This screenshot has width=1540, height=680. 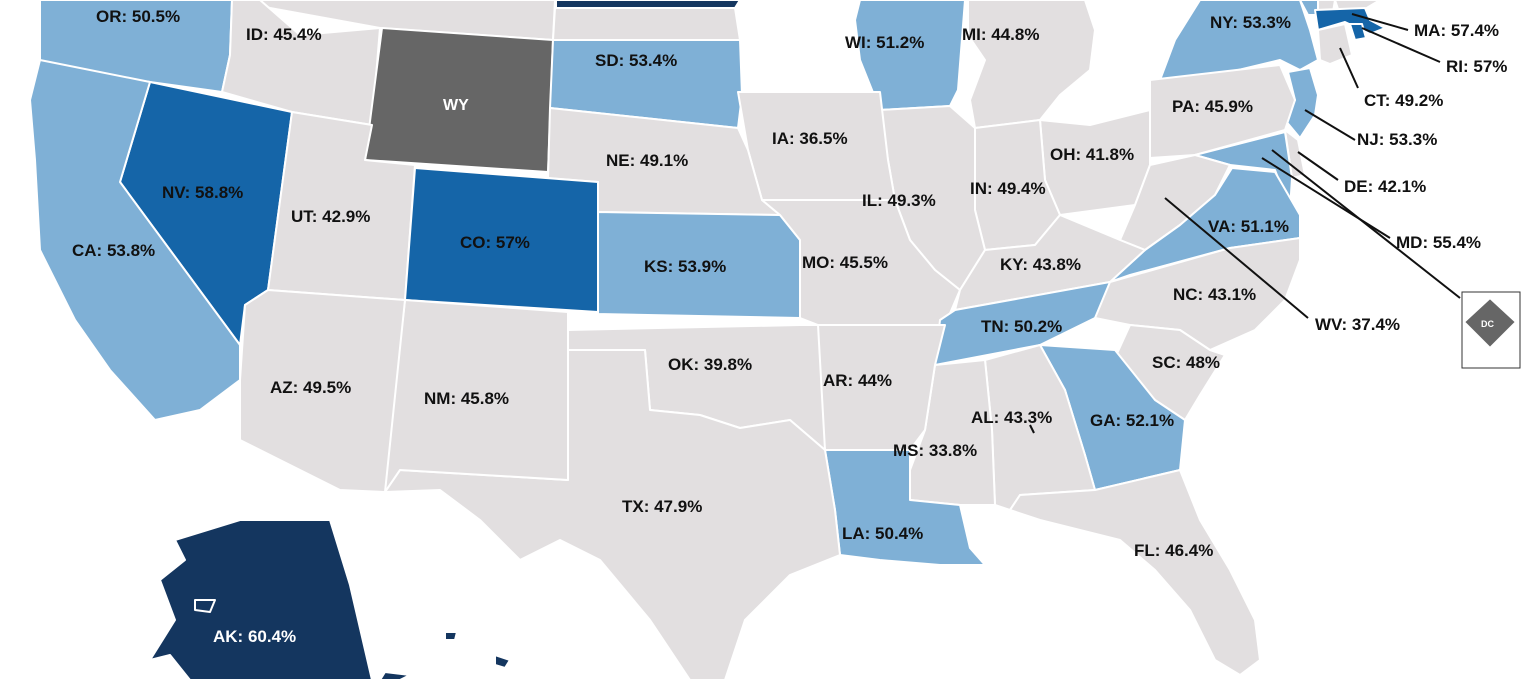 I want to click on label-ks: KS: 53.9%, so click(x=685, y=266).